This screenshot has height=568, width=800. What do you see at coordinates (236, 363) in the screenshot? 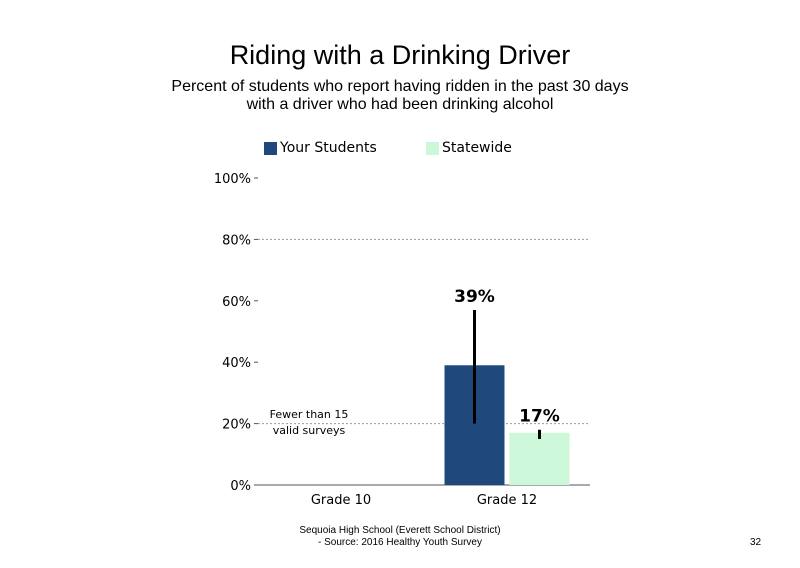
I see `y-tick-label: 40%` at bounding box center [236, 363].